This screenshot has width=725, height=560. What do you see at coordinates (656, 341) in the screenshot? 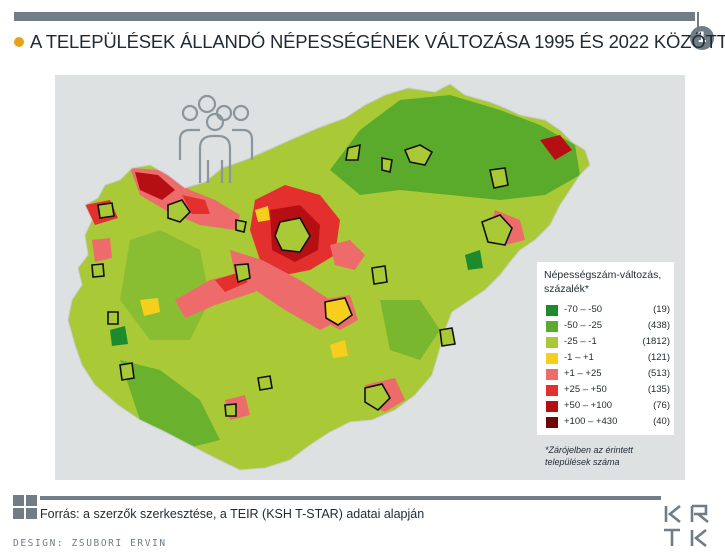
I see `legend-count: (1812)` at bounding box center [656, 341].